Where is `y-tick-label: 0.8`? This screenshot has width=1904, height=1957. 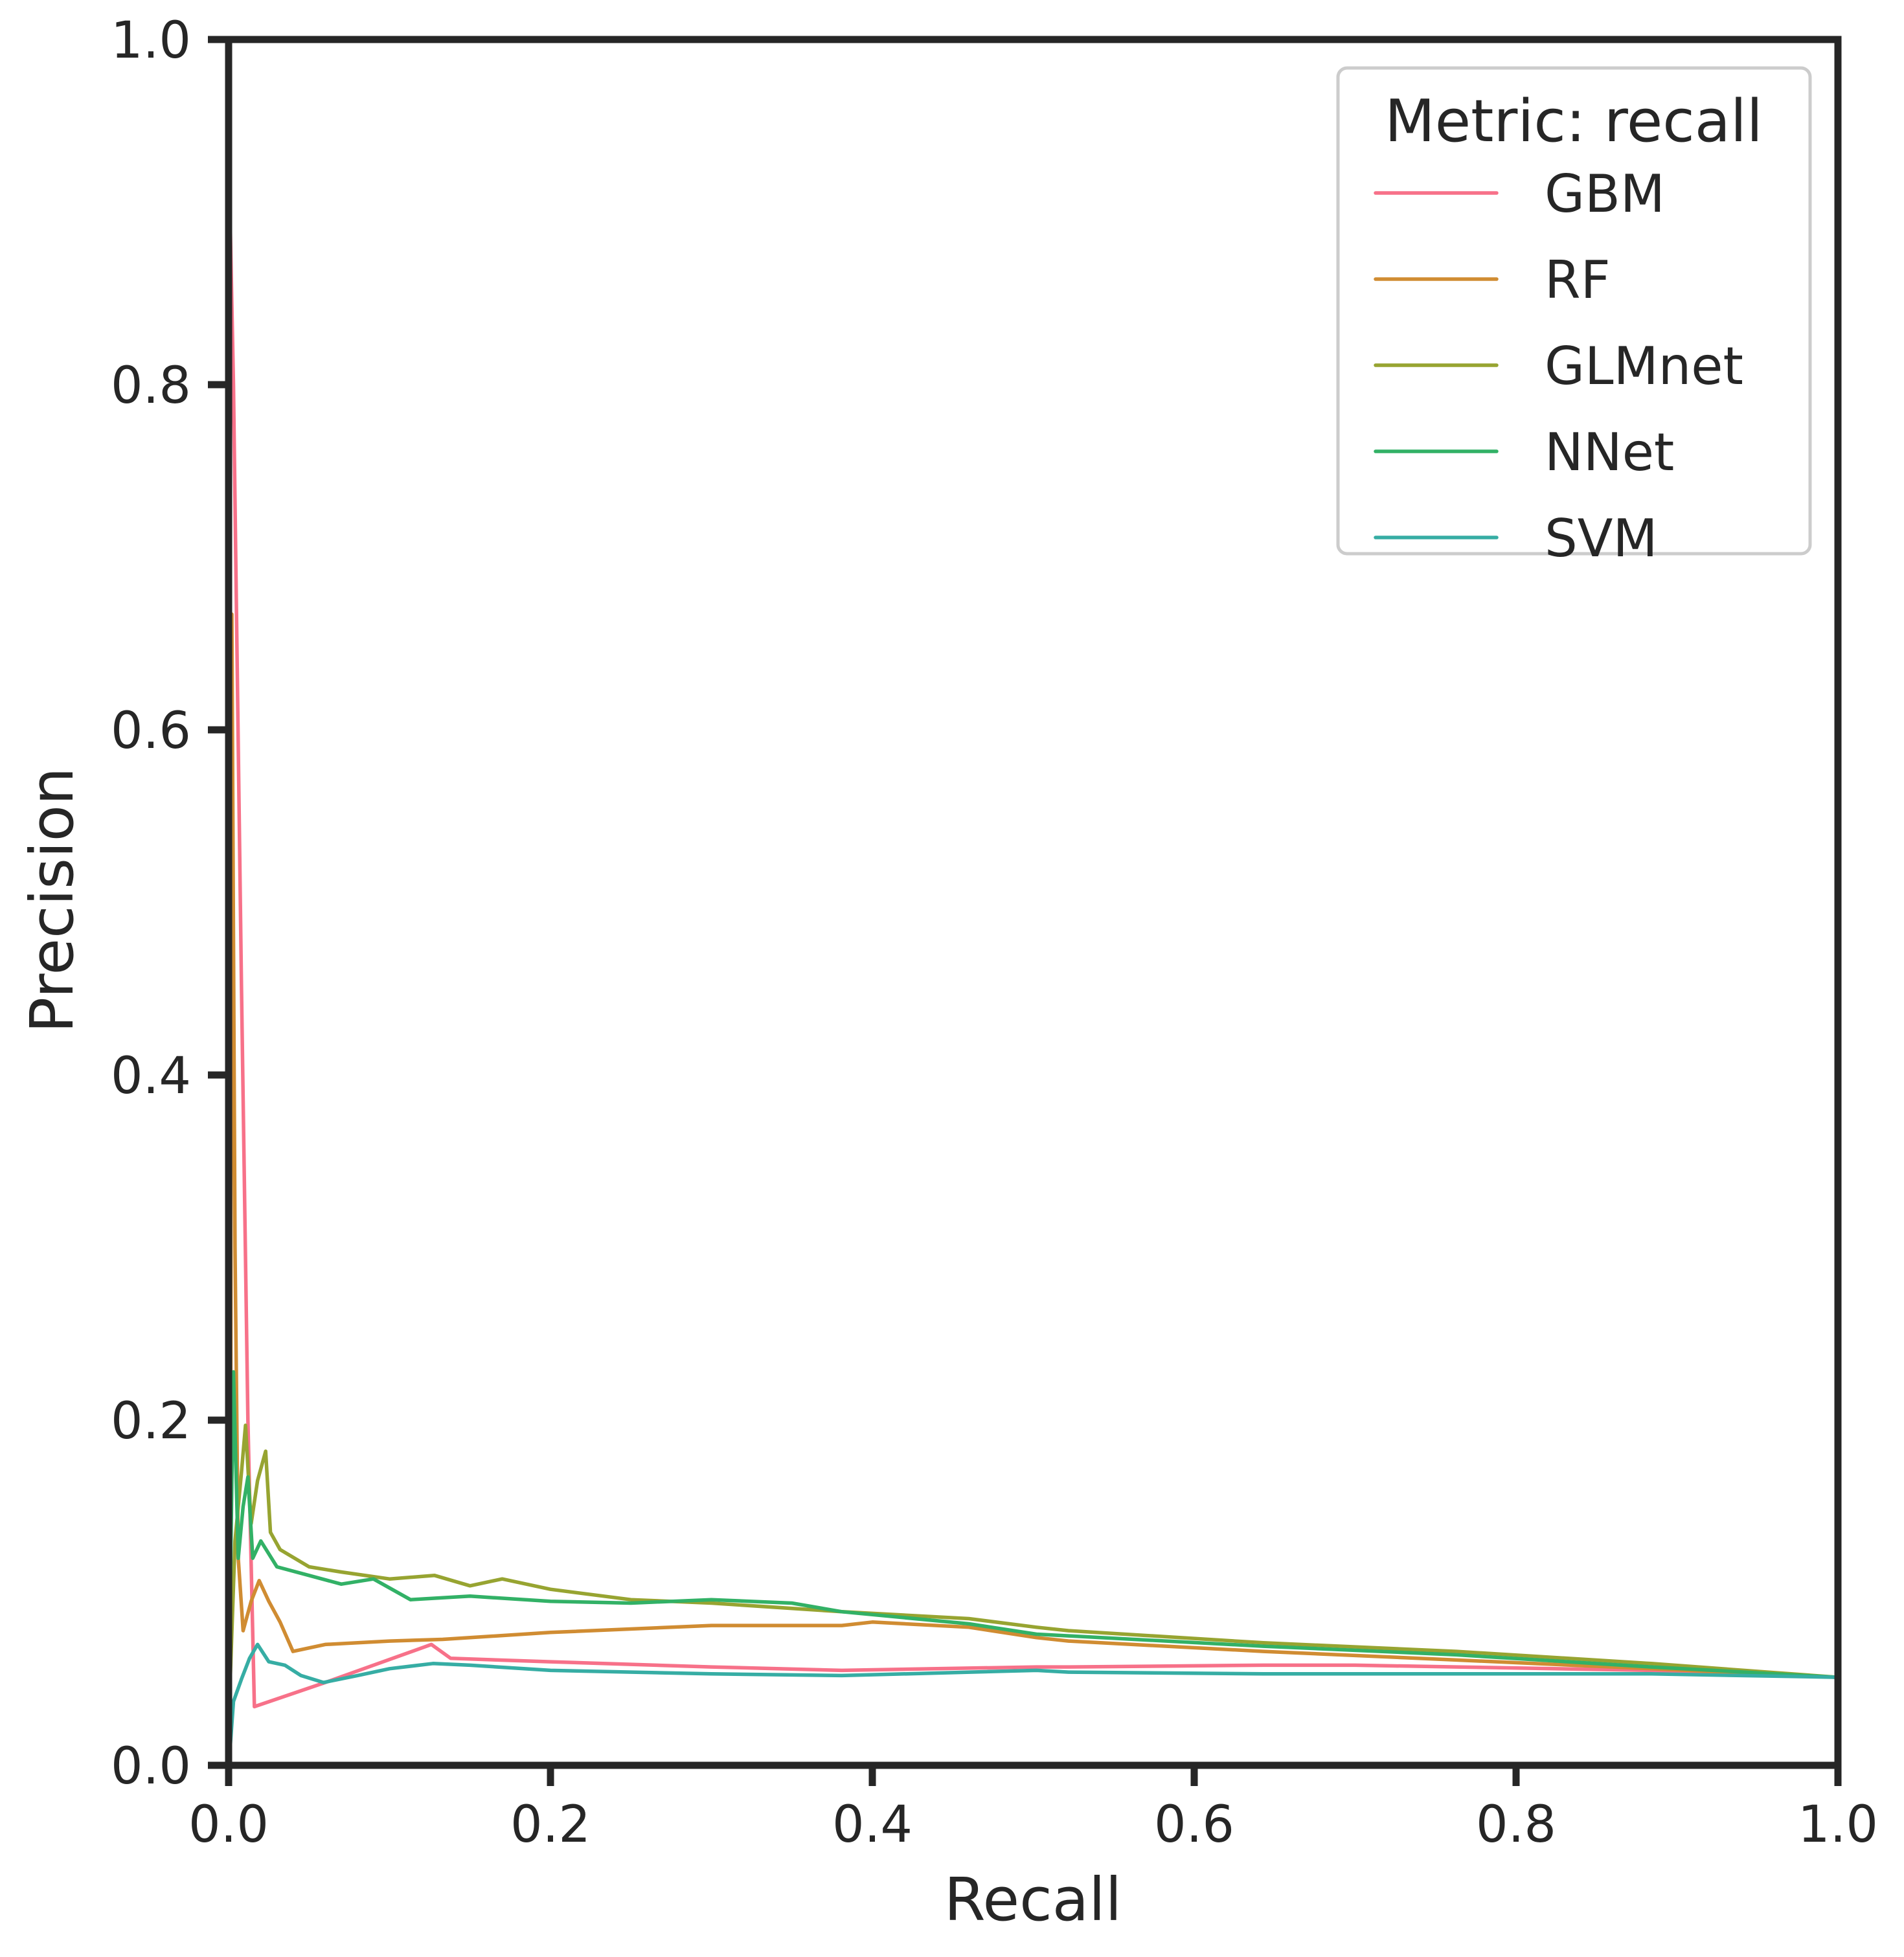 y-tick-label: 0.8 is located at coordinates (151, 386).